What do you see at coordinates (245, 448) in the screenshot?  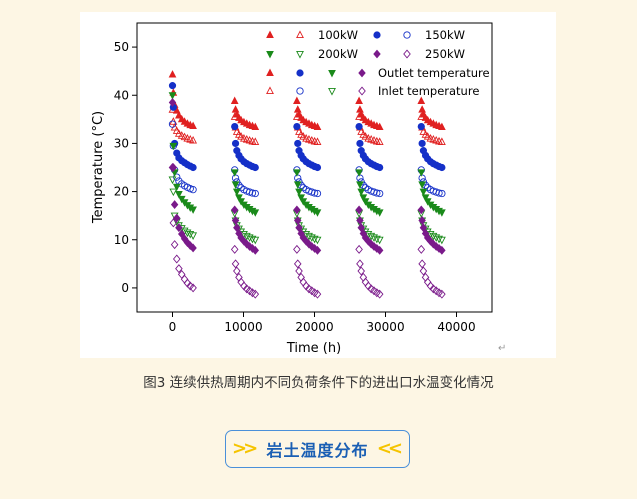 I see `chevron-right-icon: >>` at bounding box center [245, 448].